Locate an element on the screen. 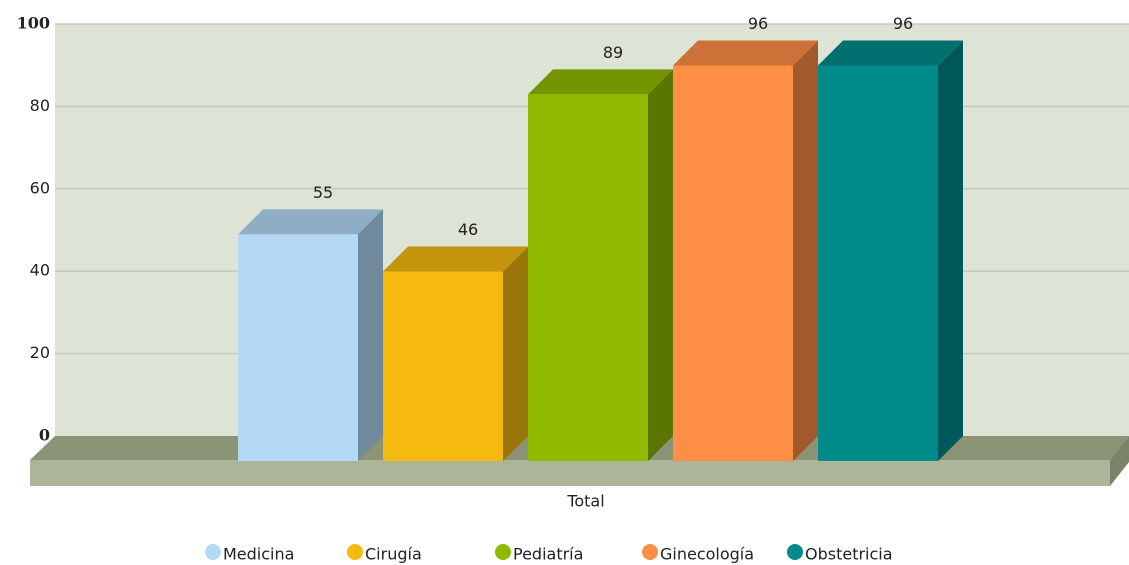 This screenshot has width=1129, height=565. value-label: 55 is located at coordinates (323, 192).